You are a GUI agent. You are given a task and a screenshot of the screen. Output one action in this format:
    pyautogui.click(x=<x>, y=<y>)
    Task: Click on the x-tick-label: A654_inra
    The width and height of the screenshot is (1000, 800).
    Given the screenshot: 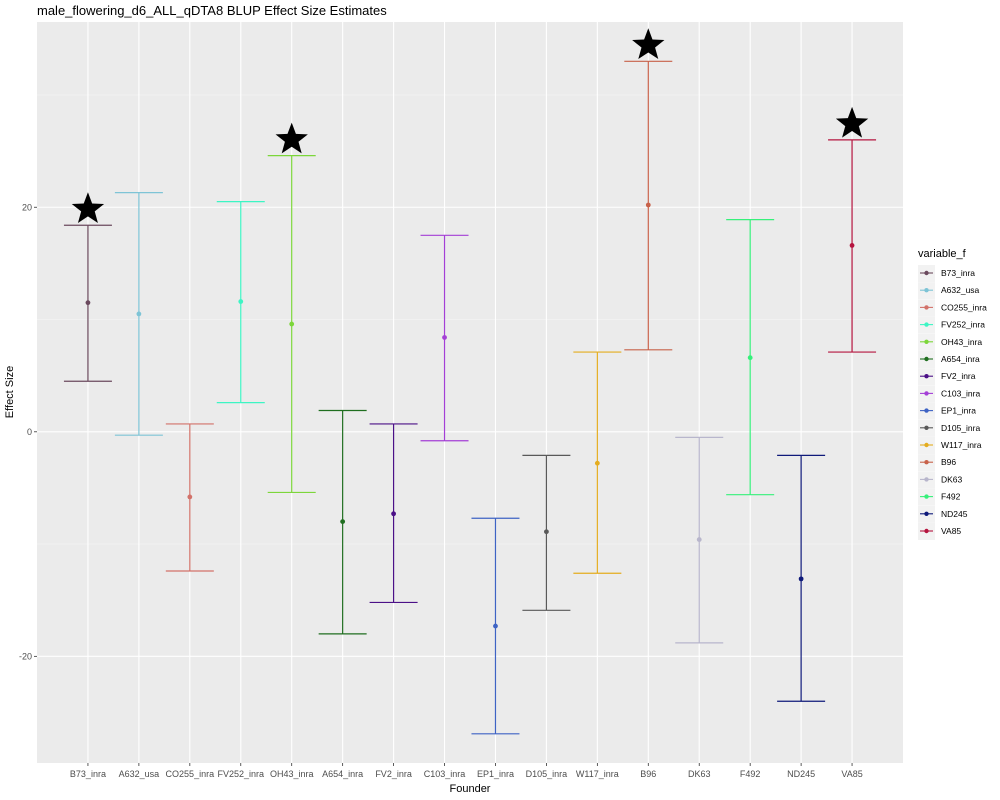 What is the action you would take?
    pyautogui.click(x=342, y=774)
    